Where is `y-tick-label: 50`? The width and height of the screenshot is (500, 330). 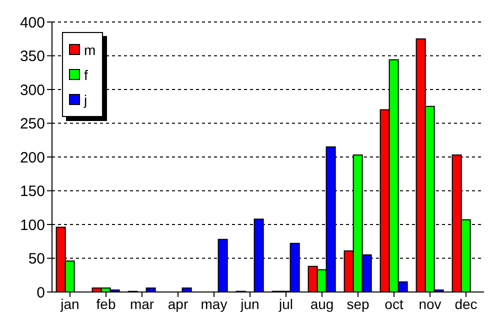 y-tick-label: 50 is located at coordinates (36, 259).